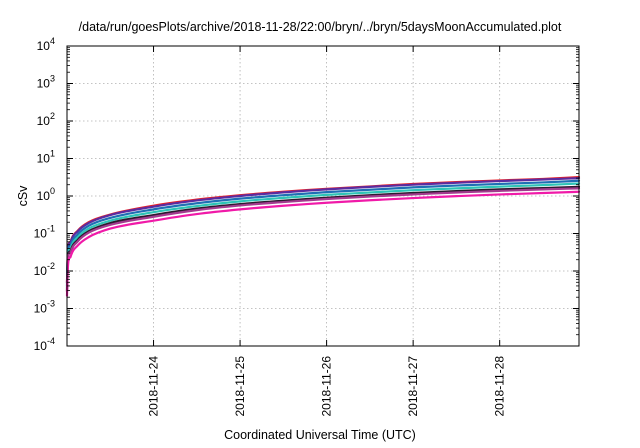 The image size is (640, 448). I want to click on y-tick-label: 10⁻⁴, so click(44, 344).